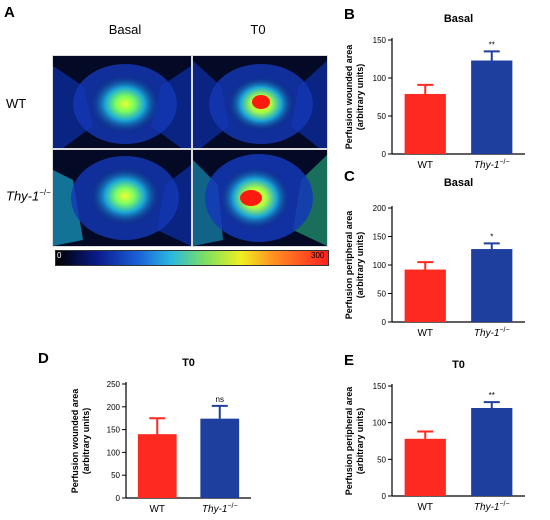  Describe the element at coordinates (114, 384) in the screenshot. I see `y-tick-label: 250` at that location.